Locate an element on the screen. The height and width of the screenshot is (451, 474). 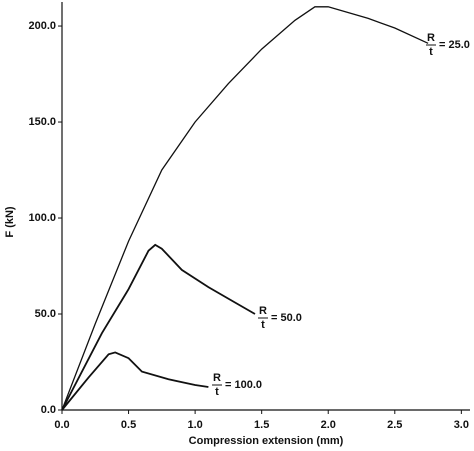
x-axis-label: Compression extension (mm) is located at coordinates (266, 441).